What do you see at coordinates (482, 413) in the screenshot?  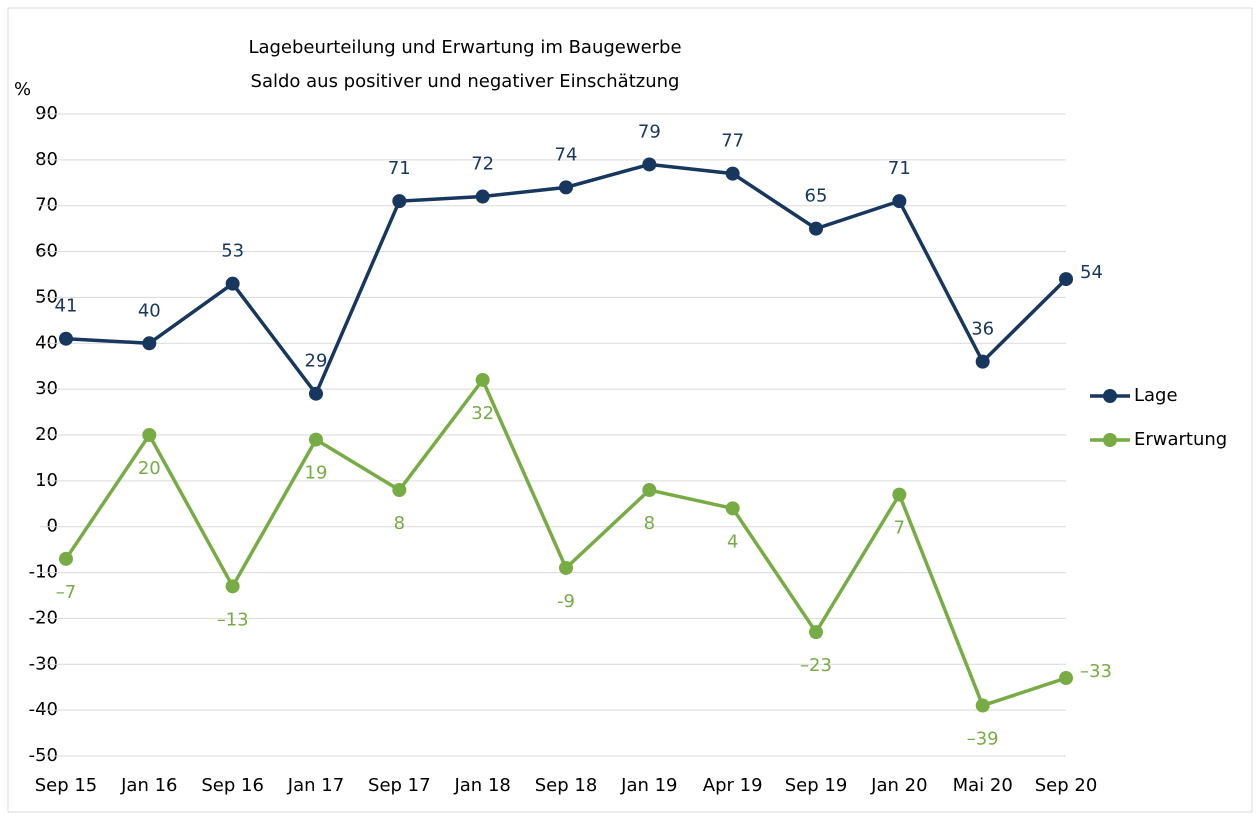 I see `data-label: 32` at bounding box center [482, 413].